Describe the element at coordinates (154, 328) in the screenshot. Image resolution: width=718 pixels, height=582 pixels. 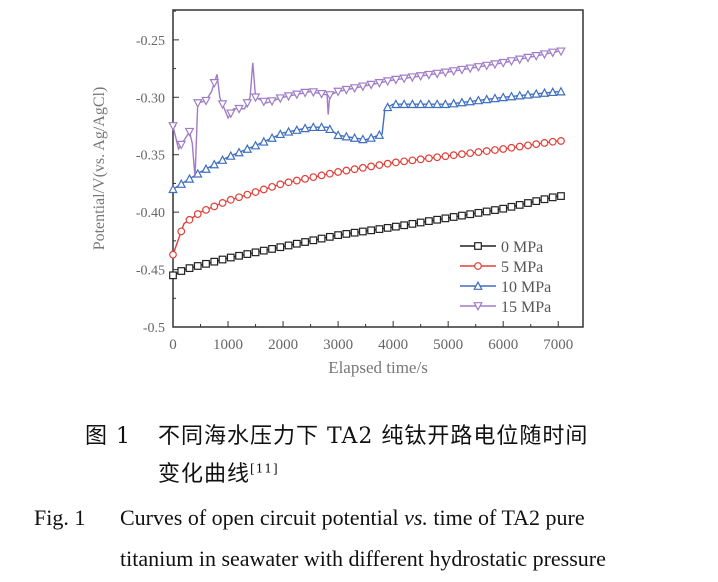
I see `y-tick-label: -0.5` at that location.